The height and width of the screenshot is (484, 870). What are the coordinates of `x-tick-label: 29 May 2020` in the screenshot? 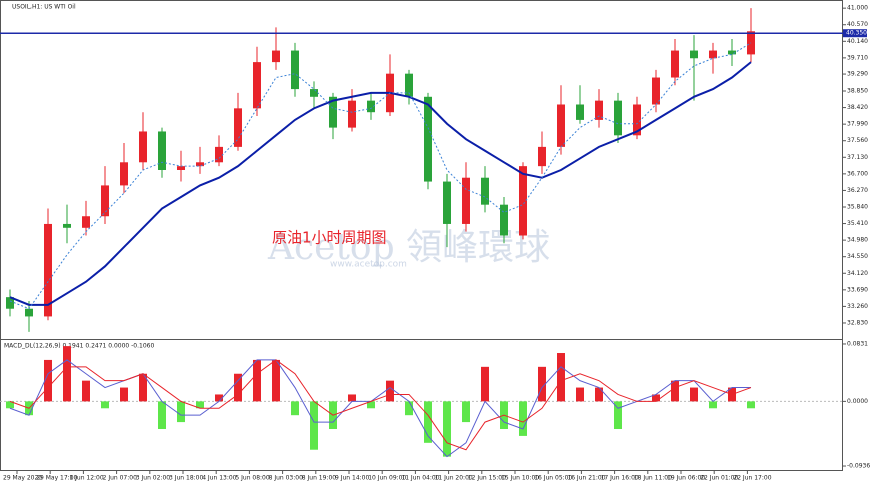 It's located at (22, 478).